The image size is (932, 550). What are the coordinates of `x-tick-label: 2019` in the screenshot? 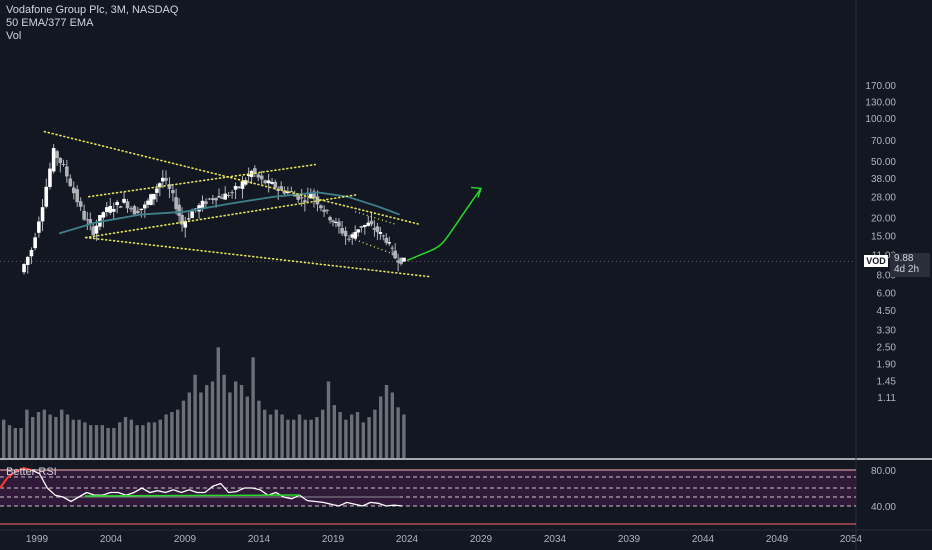 It's located at (333, 539).